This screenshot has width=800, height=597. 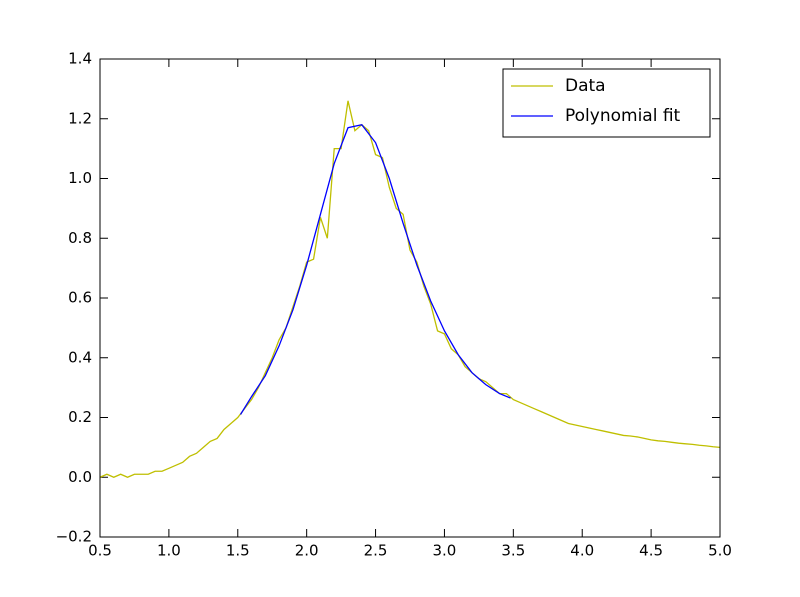 I want to click on y-tick-label: 1.4, so click(x=80, y=59).